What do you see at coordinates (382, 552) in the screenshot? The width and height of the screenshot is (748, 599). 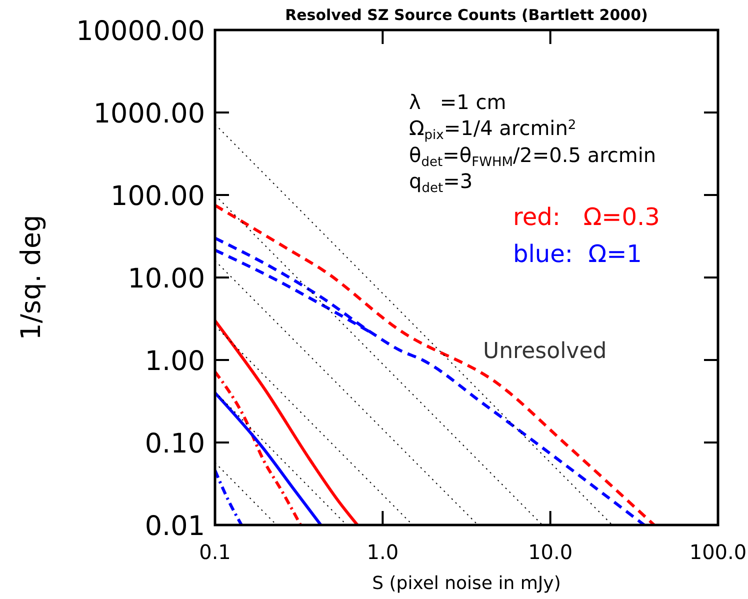 I see `x-tick-label: 1.0` at bounding box center [382, 552].